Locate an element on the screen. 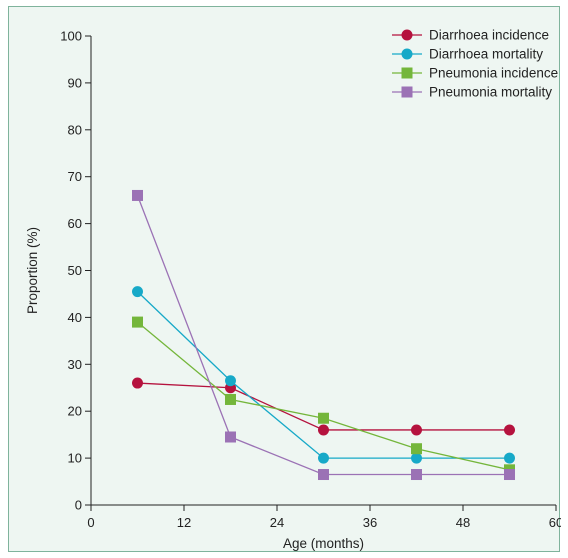 Image resolution: width=568 pixels, height=558 pixels. y-tick-label: 100 is located at coordinates (71, 36).